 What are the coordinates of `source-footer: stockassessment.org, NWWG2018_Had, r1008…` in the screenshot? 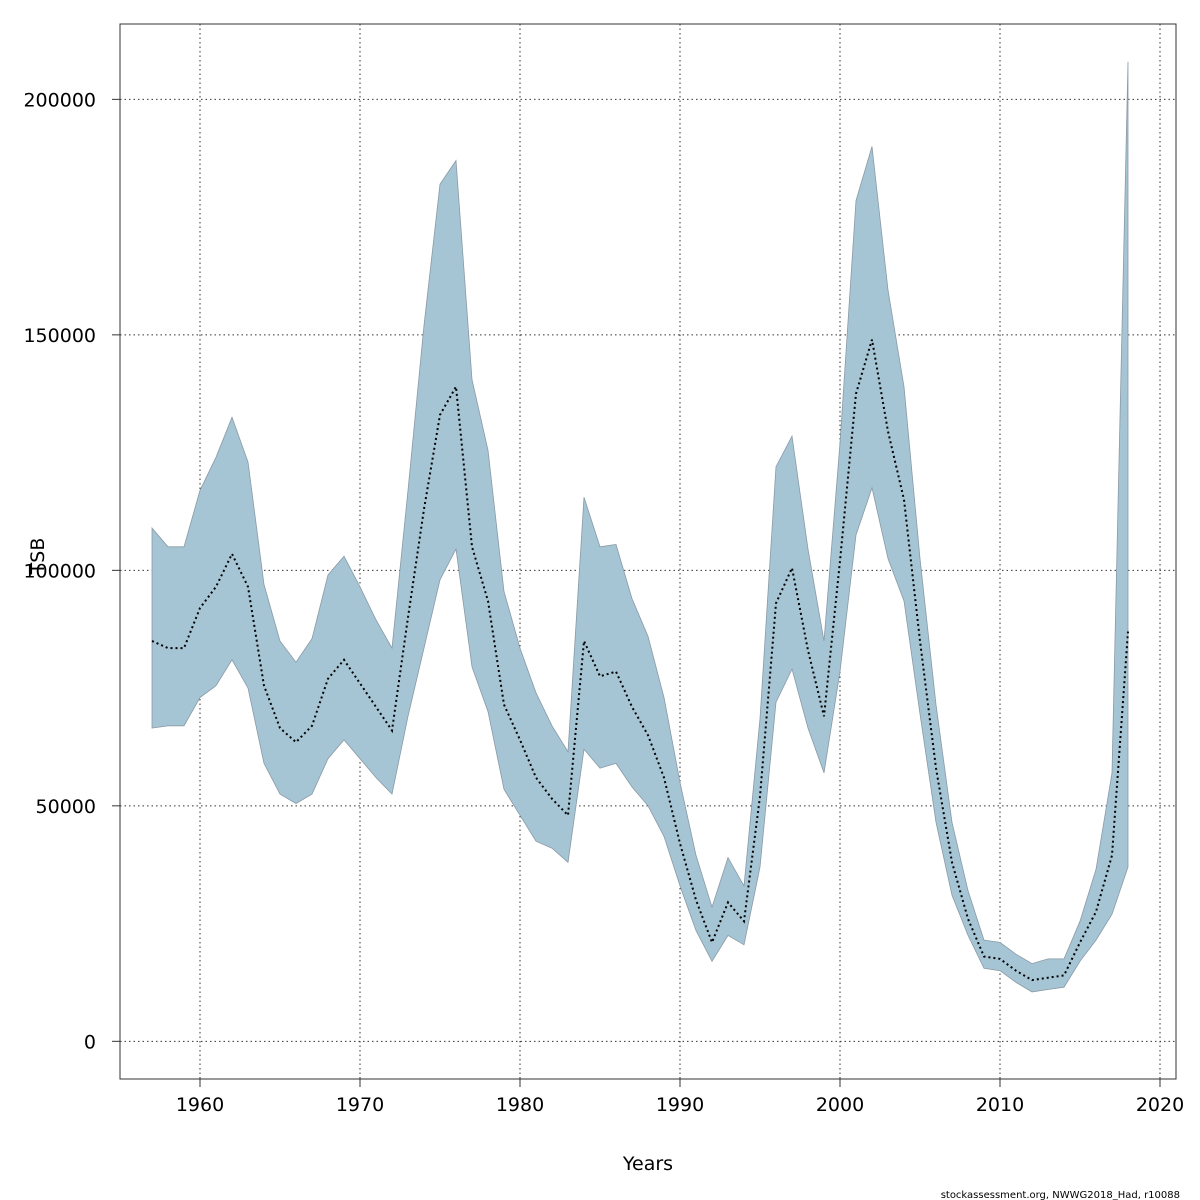 It's located at (1060, 1195).